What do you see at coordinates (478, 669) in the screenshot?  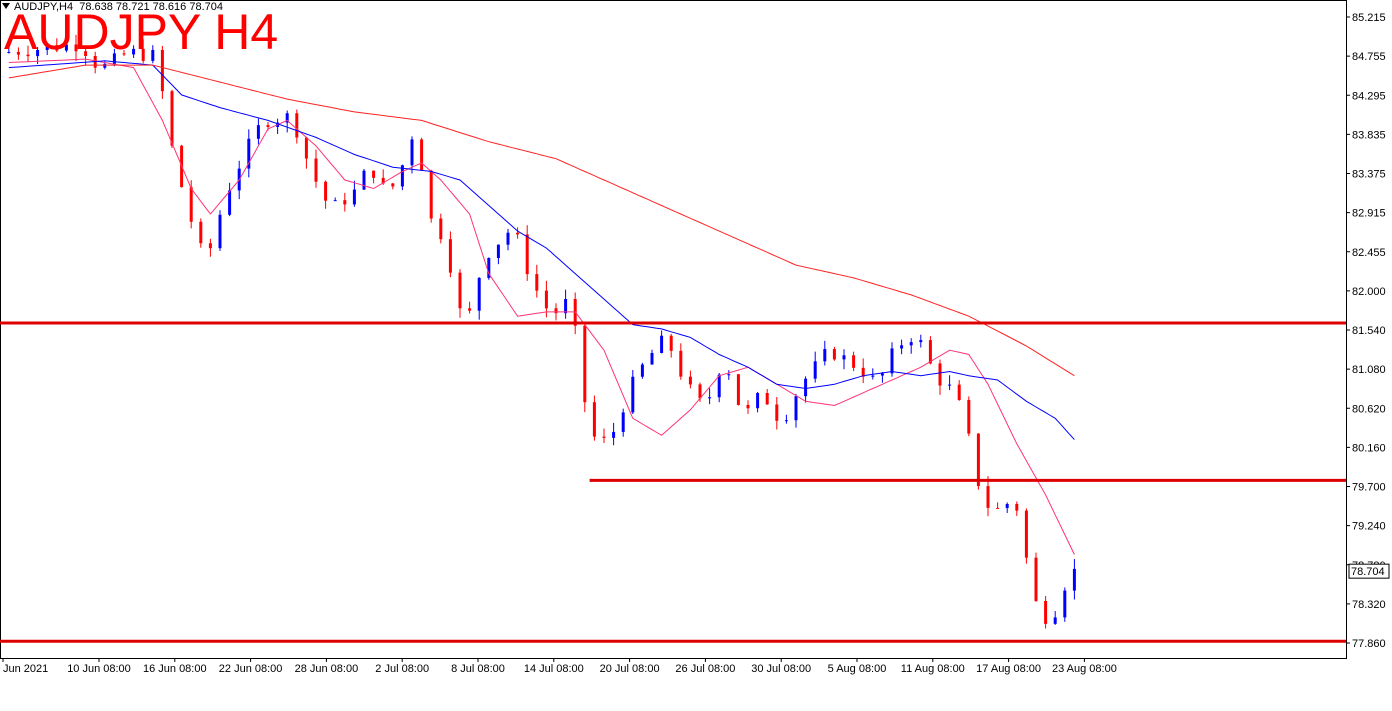 I see `x-tick-label: 8 Jul 08:00` at bounding box center [478, 669].